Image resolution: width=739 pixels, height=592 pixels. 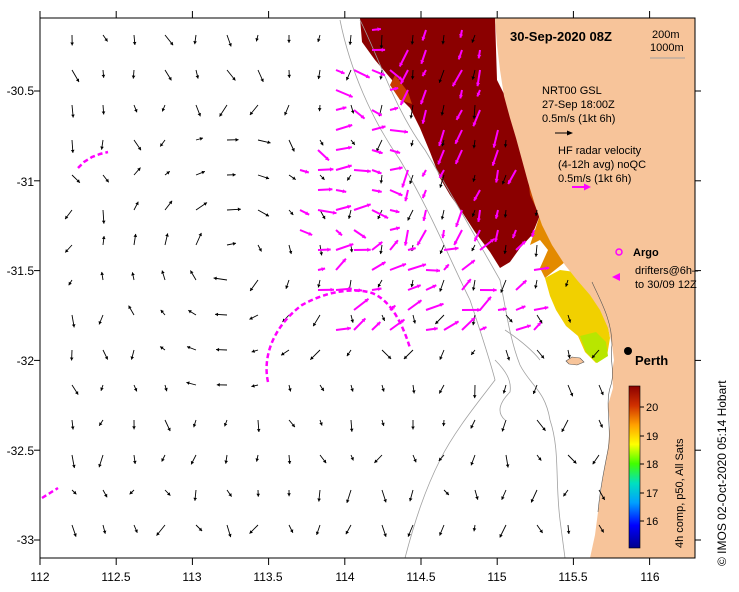 I want to click on lat-label: -32.5, so click(x=21, y=451).